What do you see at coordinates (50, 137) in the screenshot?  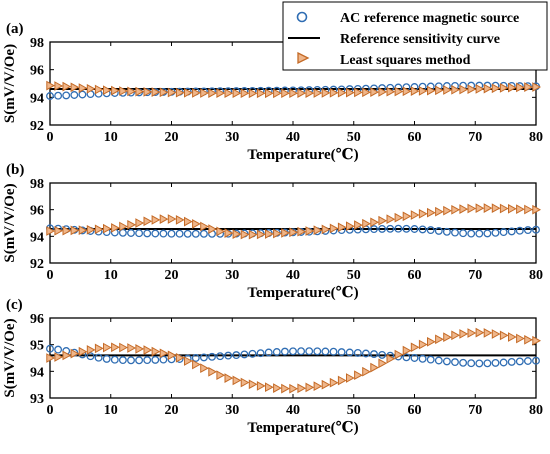 I see `x-tick-label: 0` at bounding box center [50, 137].